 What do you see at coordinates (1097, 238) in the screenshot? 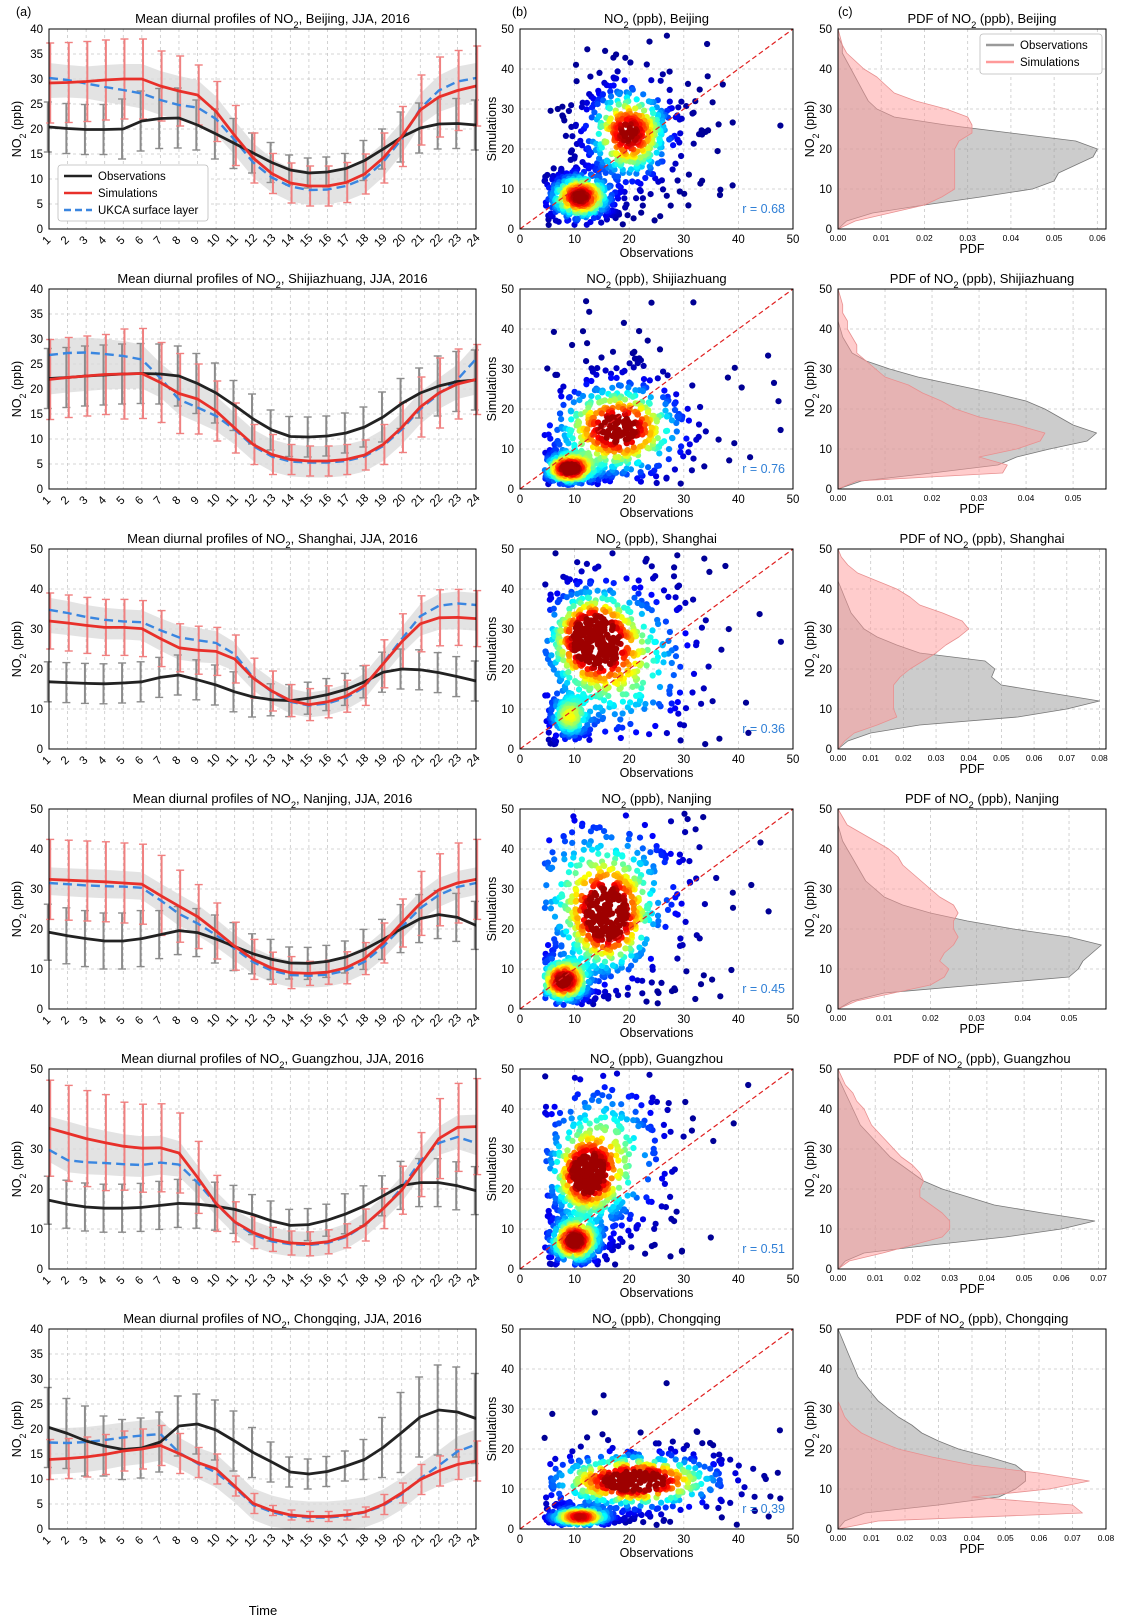
I see `x-tick-label: 0.06` at bounding box center [1097, 238].